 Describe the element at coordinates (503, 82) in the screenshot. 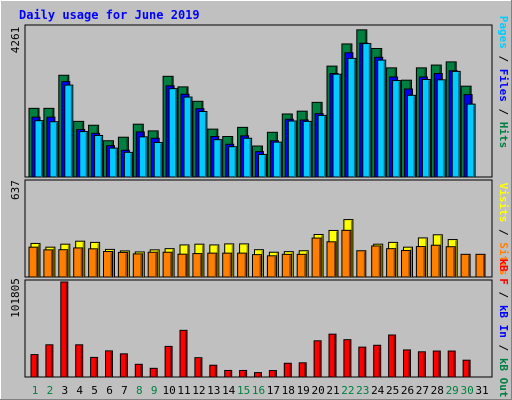

I see `panel-hits-legend: Pages / Files / Hits` at that location.